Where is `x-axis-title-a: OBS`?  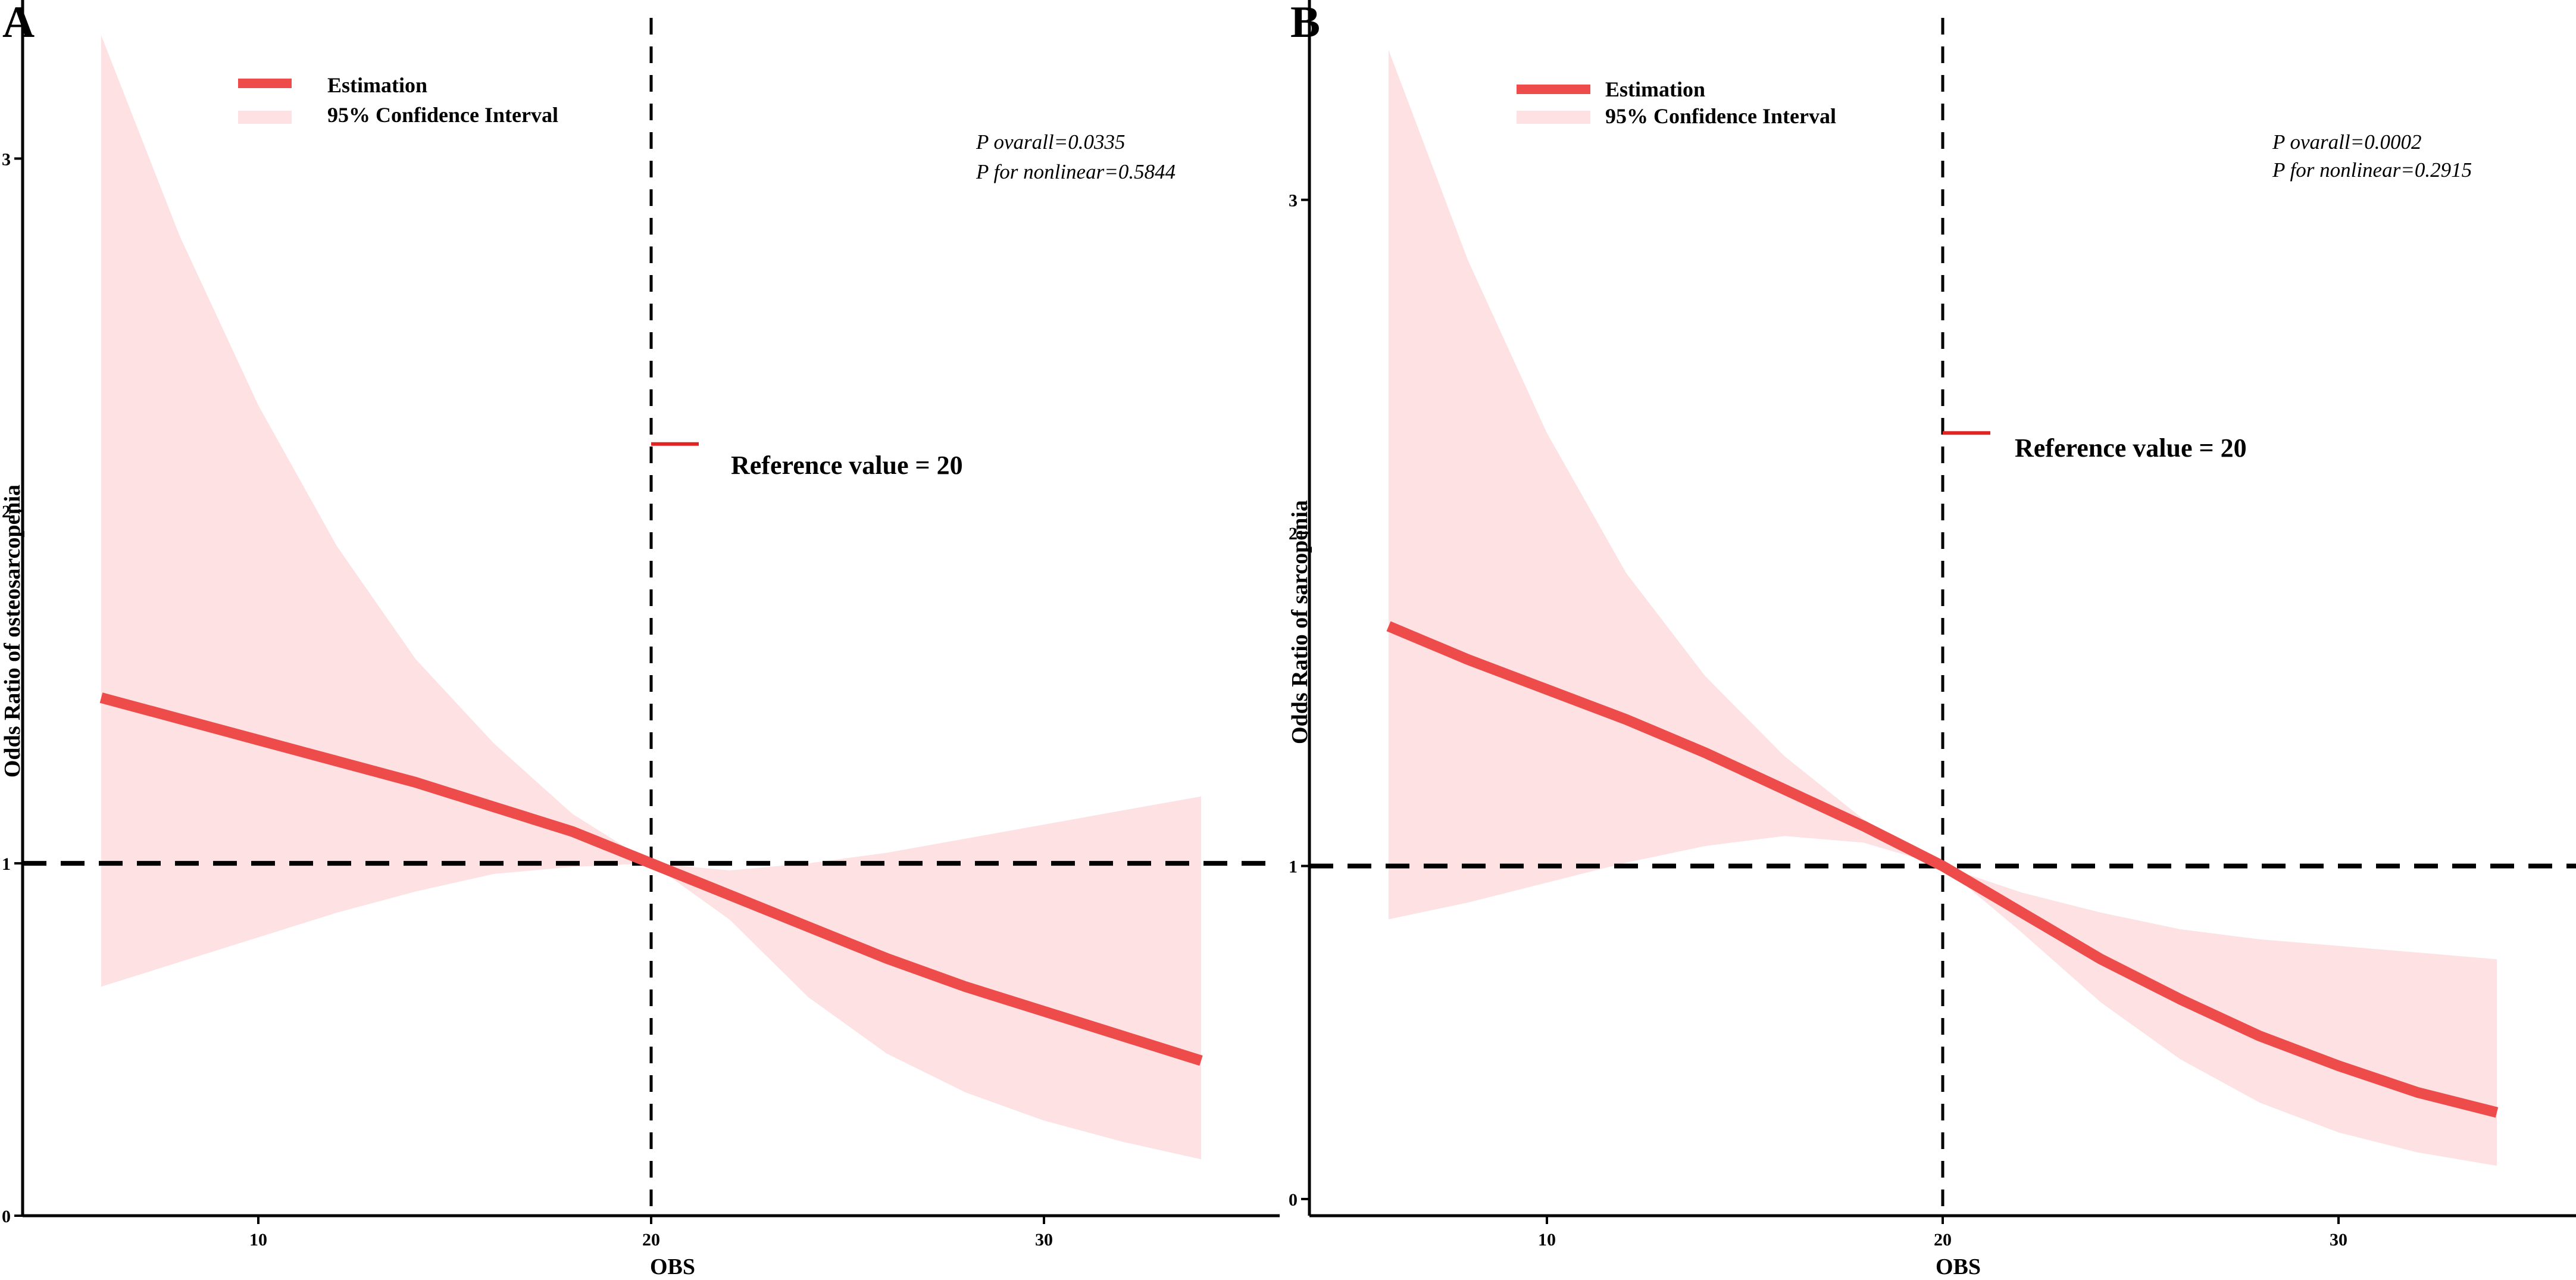 x-axis-title-a: OBS is located at coordinates (672, 1266).